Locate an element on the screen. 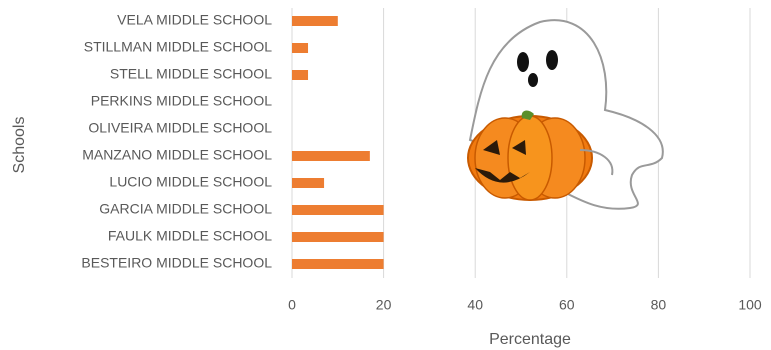 The image size is (771, 350). x-axis-label: Percentage is located at coordinates (530, 339).